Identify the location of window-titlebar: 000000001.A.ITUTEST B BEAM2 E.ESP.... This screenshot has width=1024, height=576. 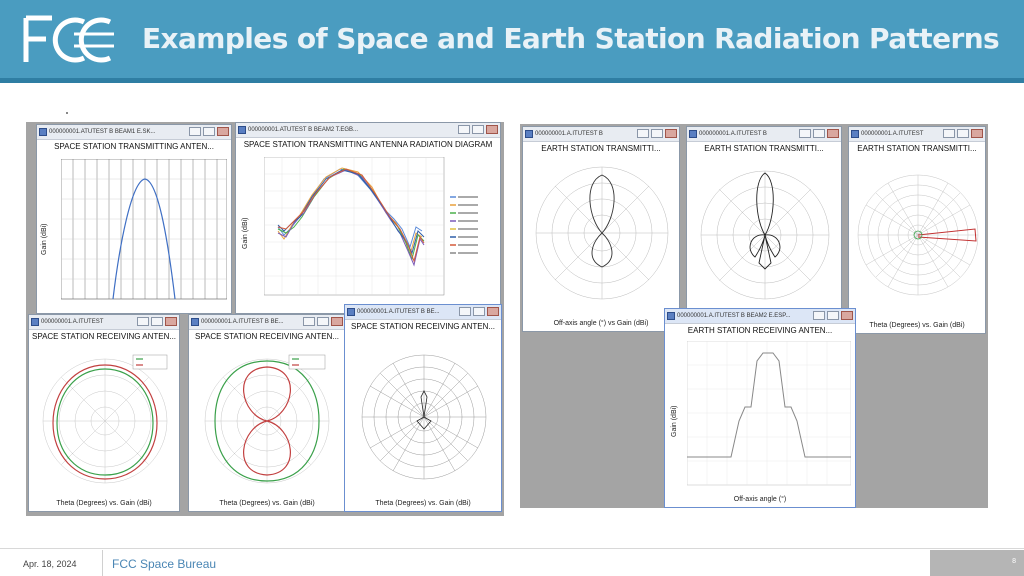
(760, 316).